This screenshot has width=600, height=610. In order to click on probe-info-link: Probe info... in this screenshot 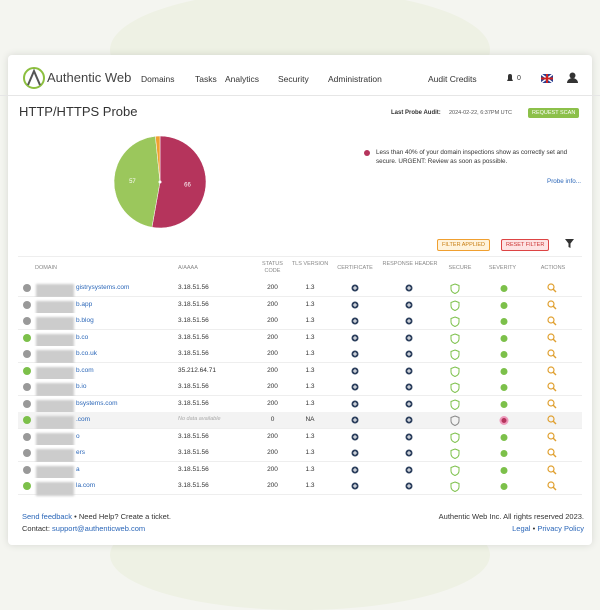, I will do `click(564, 181)`.